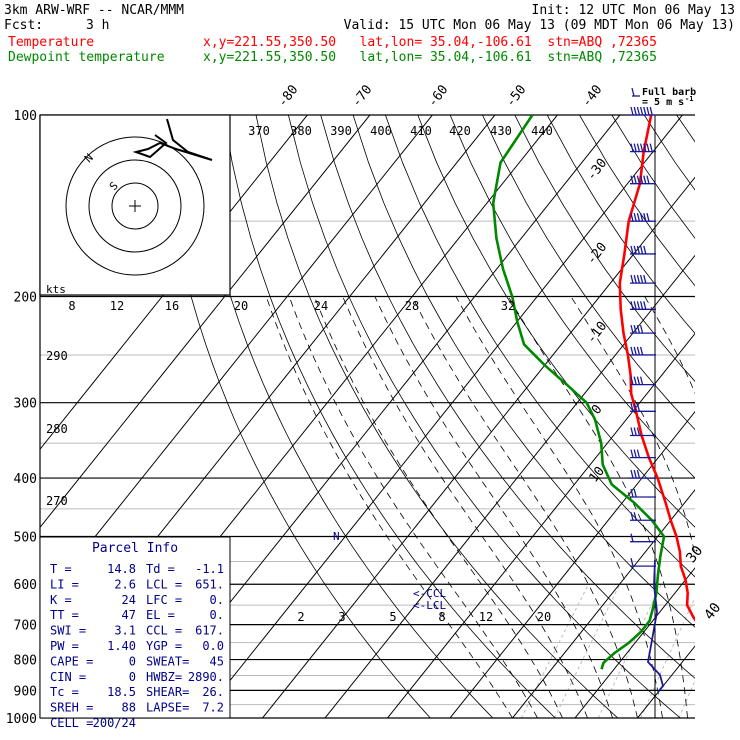 This screenshot has width=740, height=740. What do you see at coordinates (167, 692) in the screenshot?
I see `parcel-info-cell: SHEAR=` at bounding box center [167, 692].